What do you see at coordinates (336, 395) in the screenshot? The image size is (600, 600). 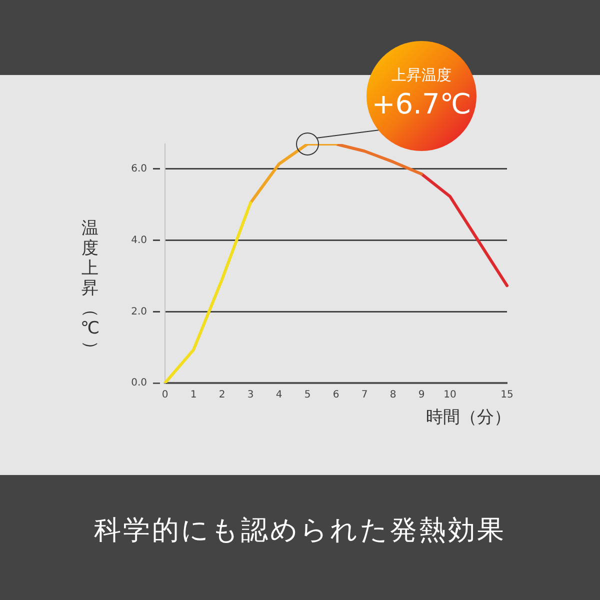 I see `x-tick-label: 6` at bounding box center [336, 395].